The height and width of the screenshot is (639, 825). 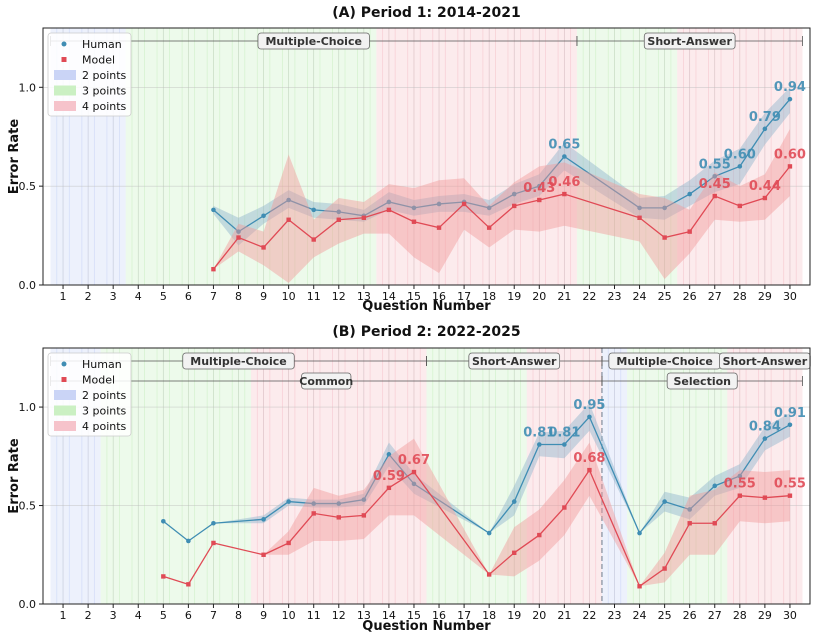 I want to click on section-label: Selection, so click(x=702, y=381).